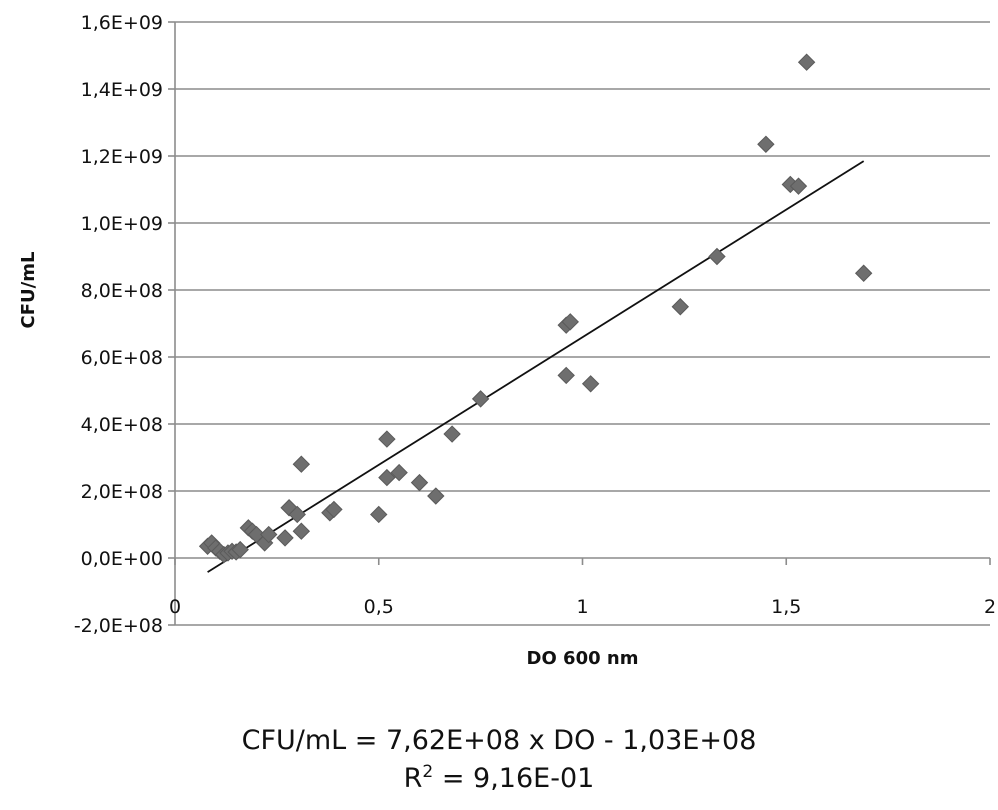 The width and height of the screenshot is (998, 810). What do you see at coordinates (122, 425) in the screenshot?
I see `y-tick-label: 4,0E+08` at bounding box center [122, 425].